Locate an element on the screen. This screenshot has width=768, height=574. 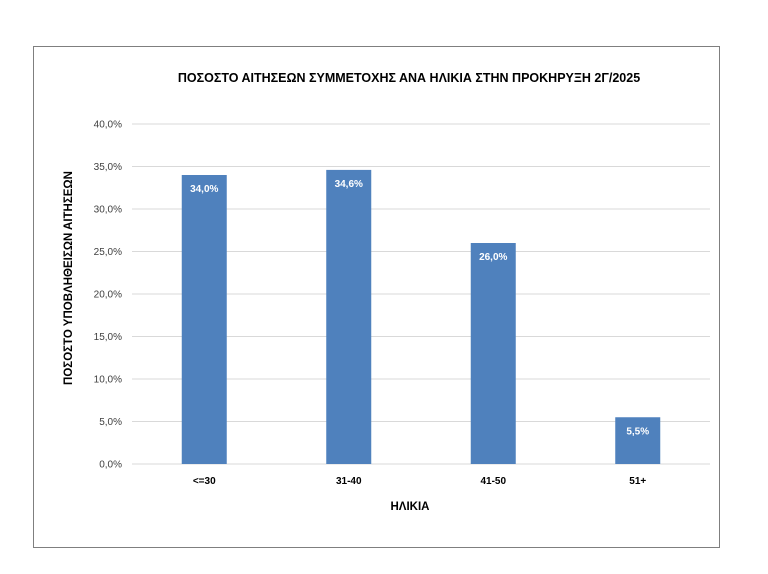
y-tick-label: 10,0% is located at coordinates (108, 380).